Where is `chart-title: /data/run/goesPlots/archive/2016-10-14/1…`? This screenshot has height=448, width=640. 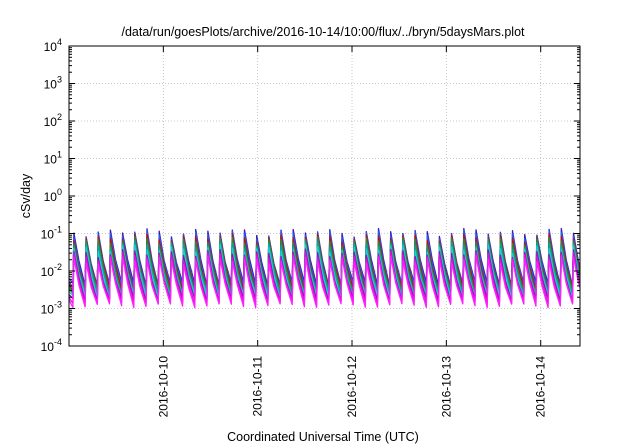
chart-title: /data/run/goesPlots/archive/2016-10-14/1… is located at coordinates (323, 32).